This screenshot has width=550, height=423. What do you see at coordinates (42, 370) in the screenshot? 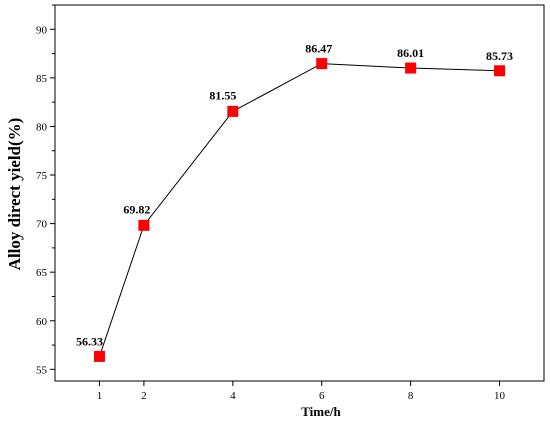
I see `y-tick-label-55: 55` at bounding box center [42, 370].